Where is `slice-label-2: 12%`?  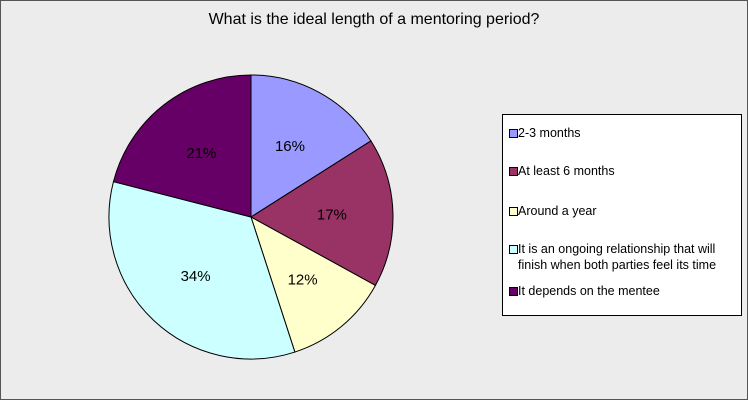
slice-label-2: 12% is located at coordinates (303, 279).